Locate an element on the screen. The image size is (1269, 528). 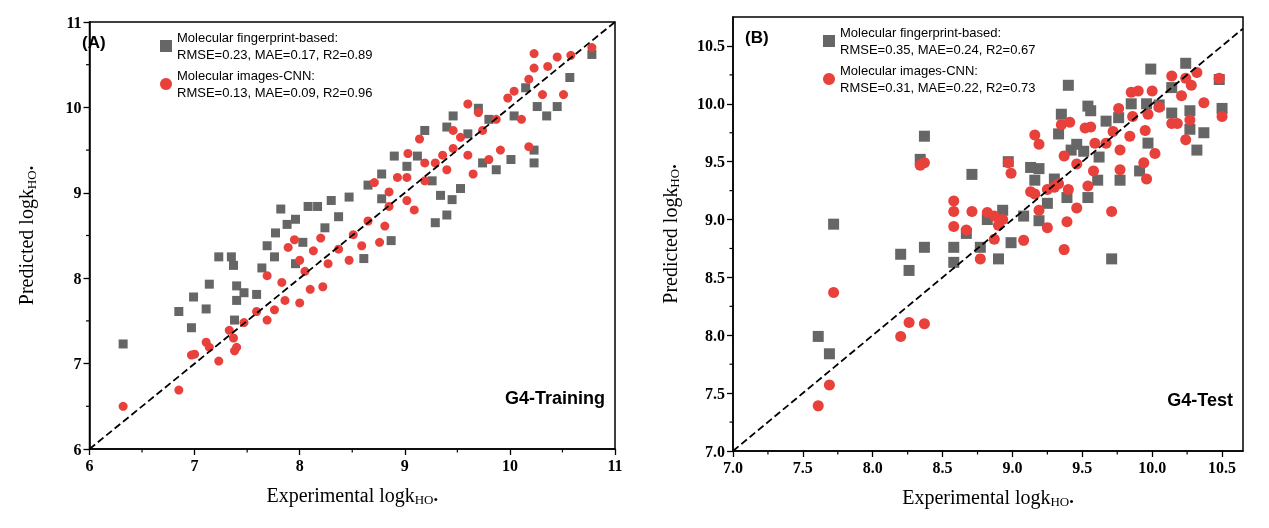
y-tick-label: 7.0 is located at coordinates (715, 451).